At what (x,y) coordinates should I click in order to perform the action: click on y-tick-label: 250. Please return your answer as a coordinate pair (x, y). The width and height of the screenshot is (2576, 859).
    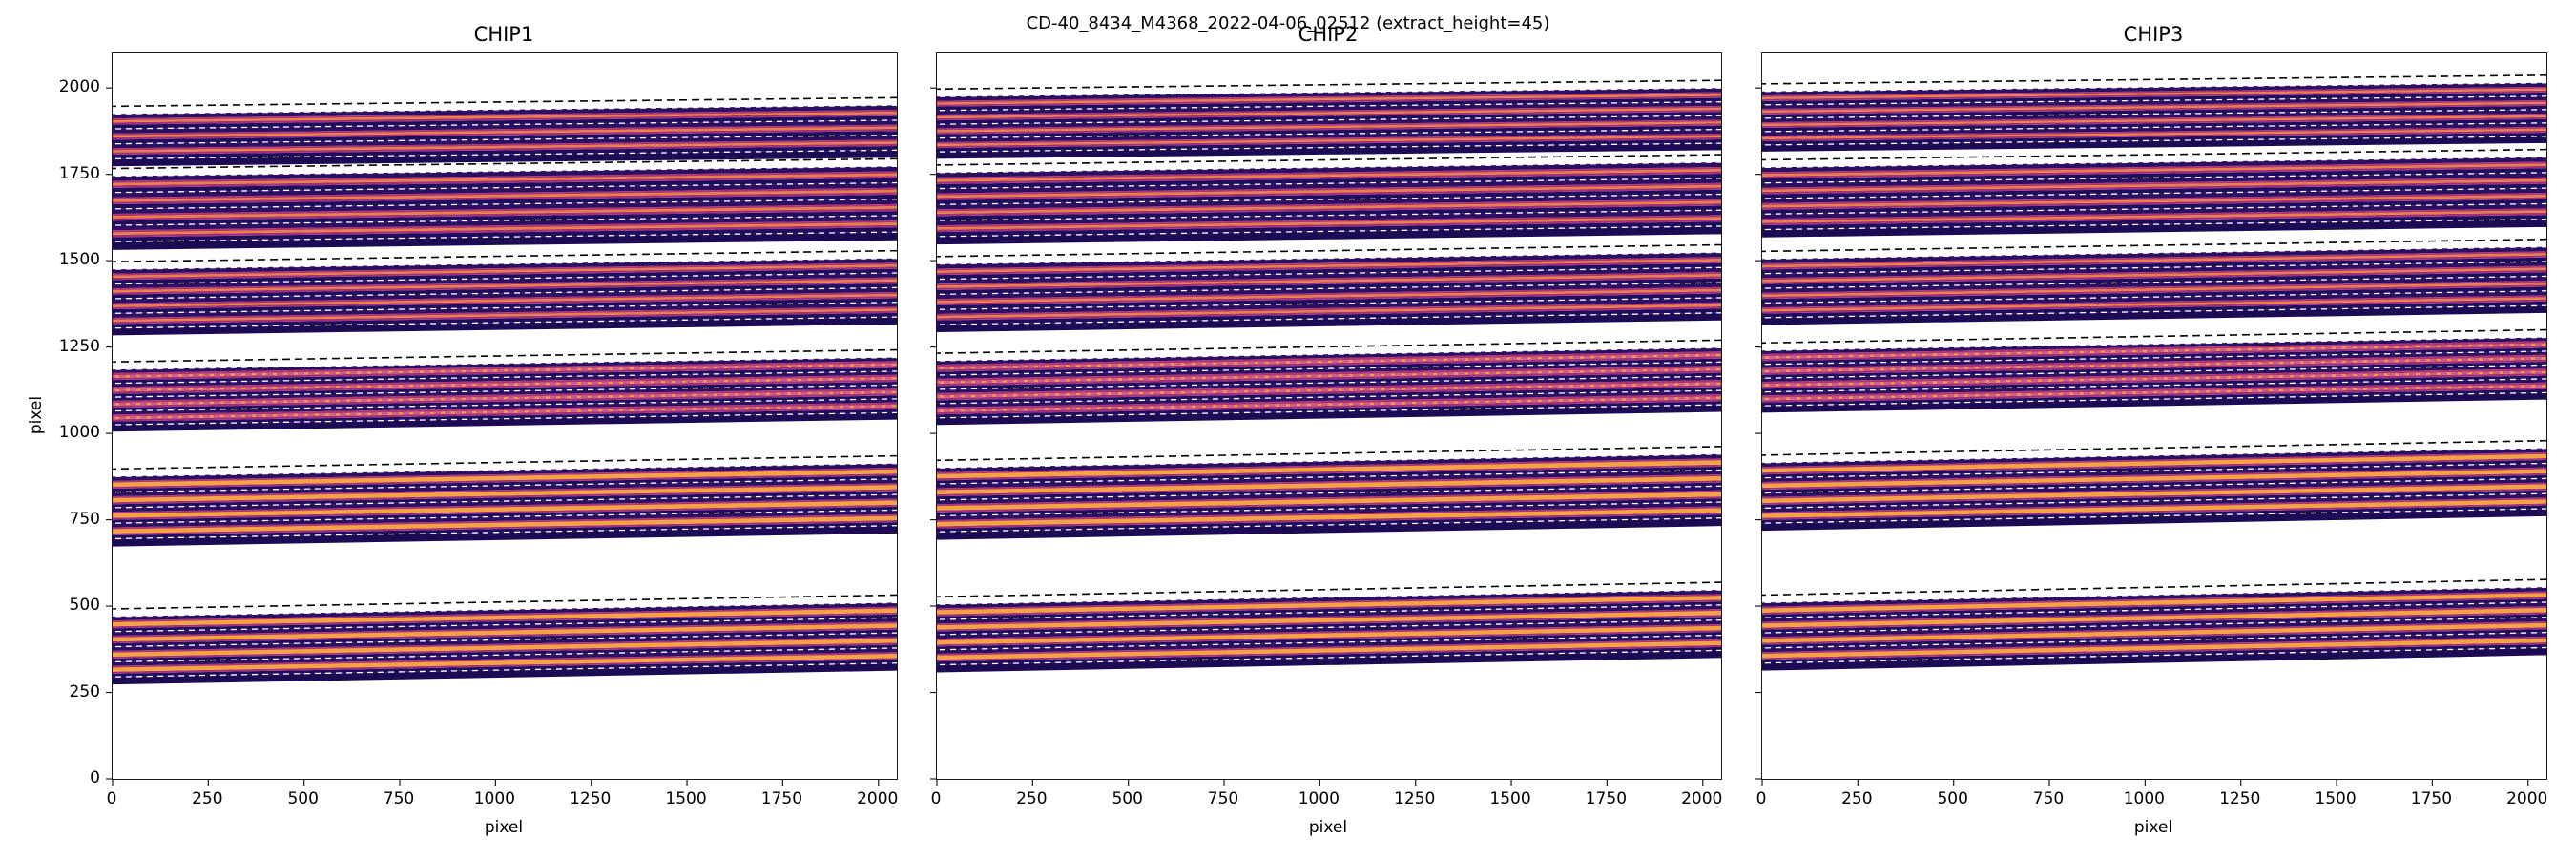
    Looking at the image, I should click on (84, 691).